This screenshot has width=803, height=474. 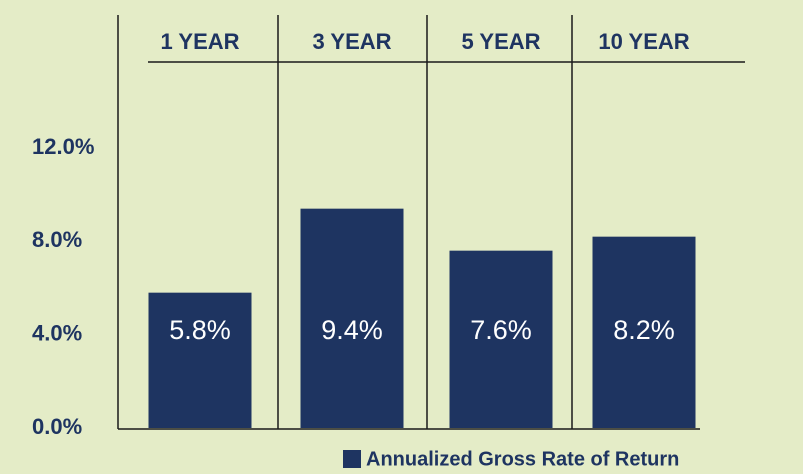 I want to click on legend-label: Annualized Gross Rate of Return, so click(x=522, y=459).